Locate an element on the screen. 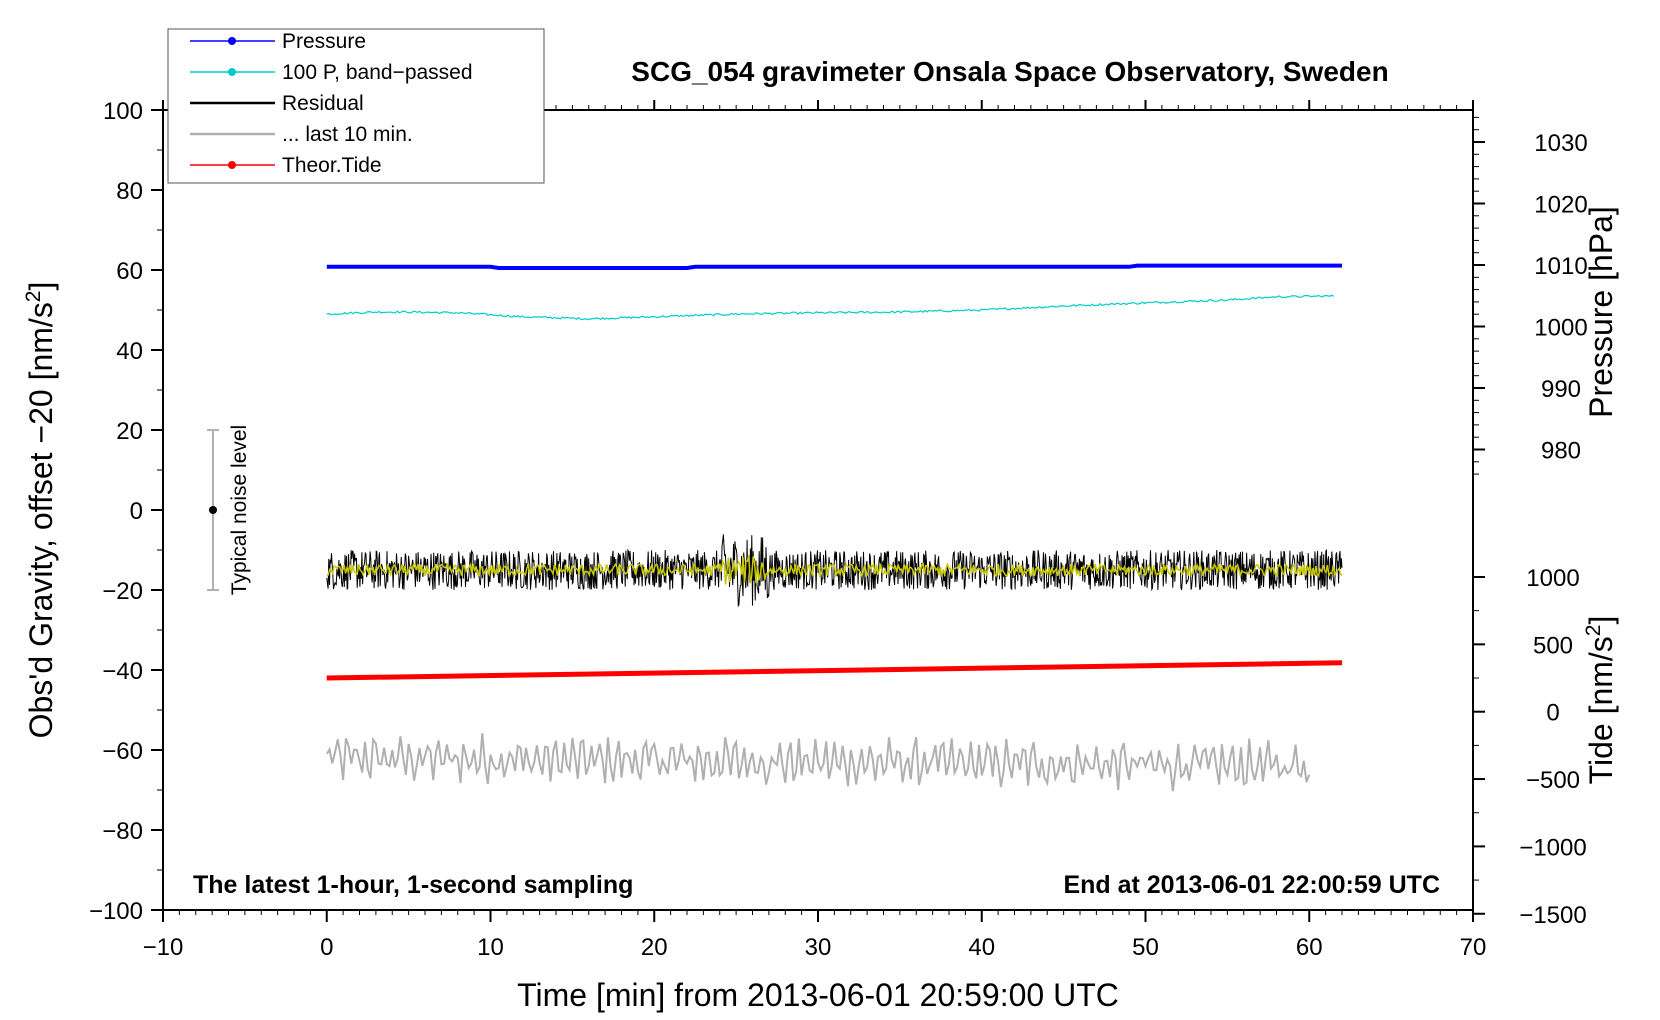 The width and height of the screenshot is (1660, 1020). y-tick-label: −100 is located at coordinates (116, 911).